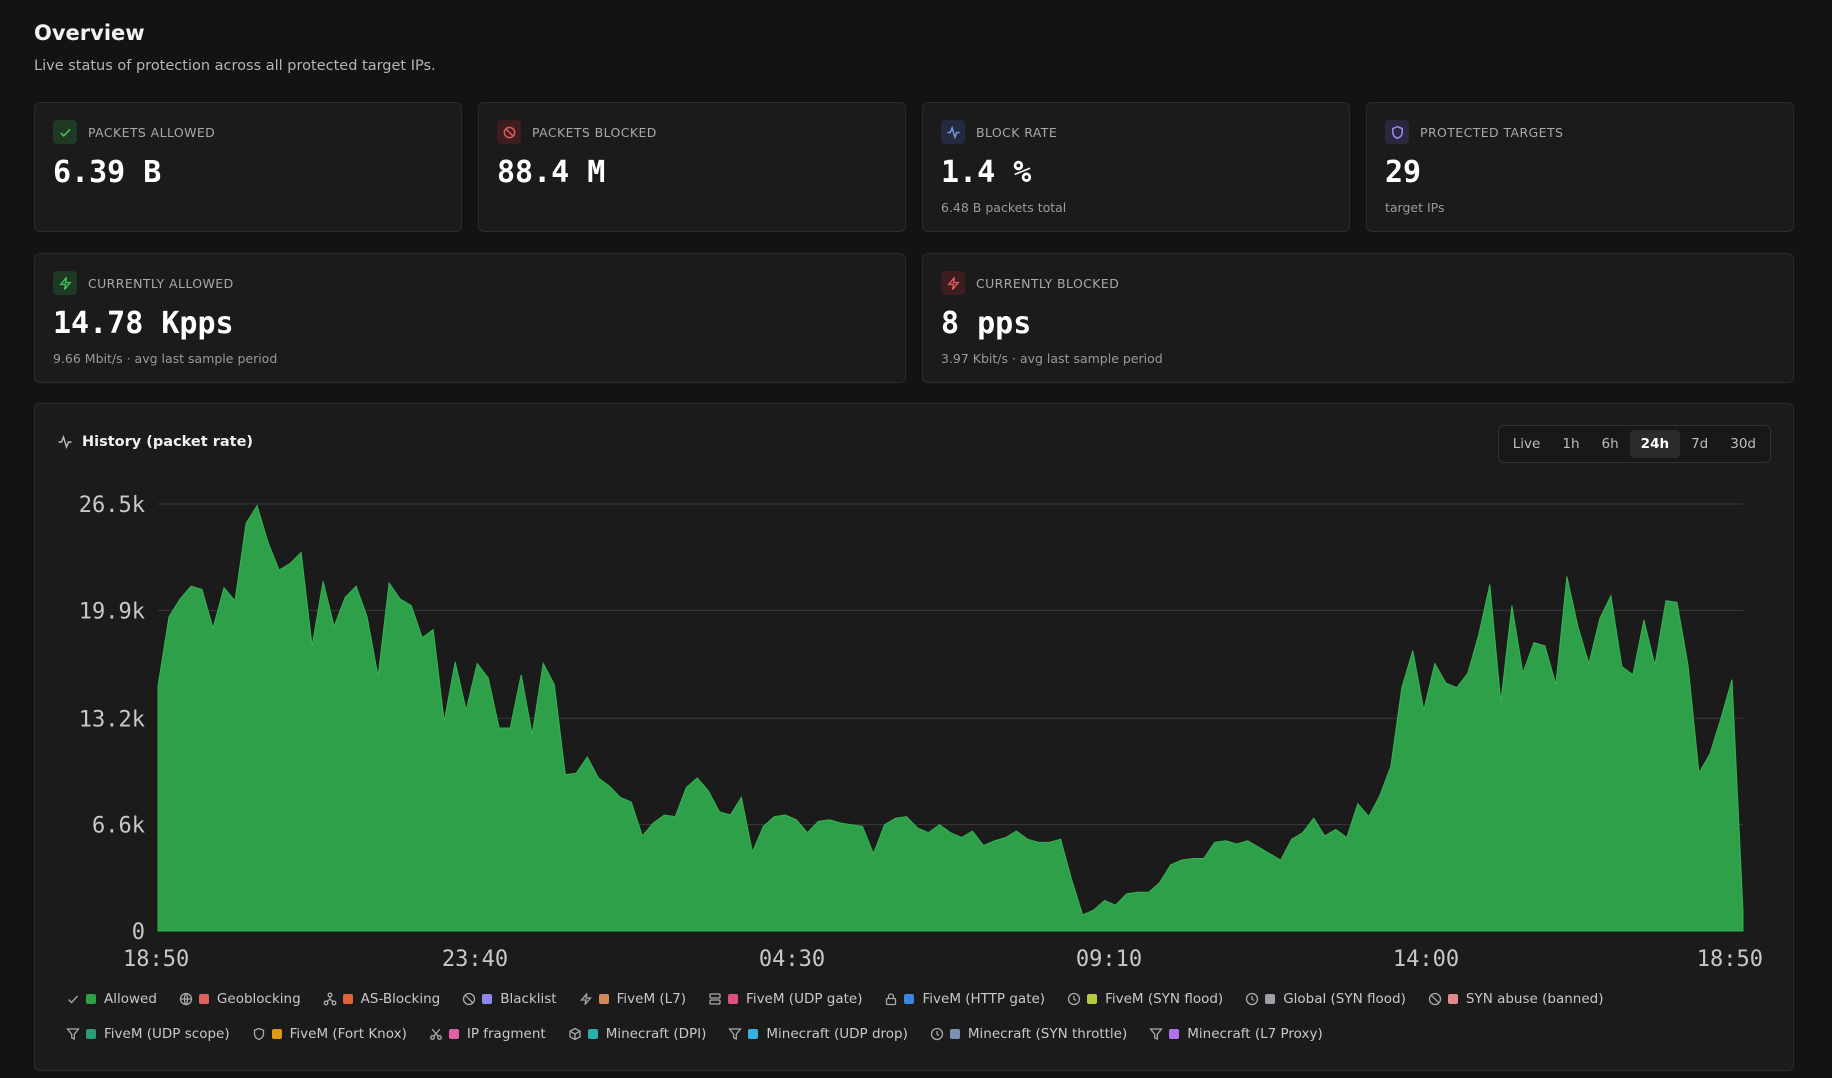  What do you see at coordinates (400, 999) in the screenshot?
I see `legend-label: AS-Blocking` at bounding box center [400, 999].